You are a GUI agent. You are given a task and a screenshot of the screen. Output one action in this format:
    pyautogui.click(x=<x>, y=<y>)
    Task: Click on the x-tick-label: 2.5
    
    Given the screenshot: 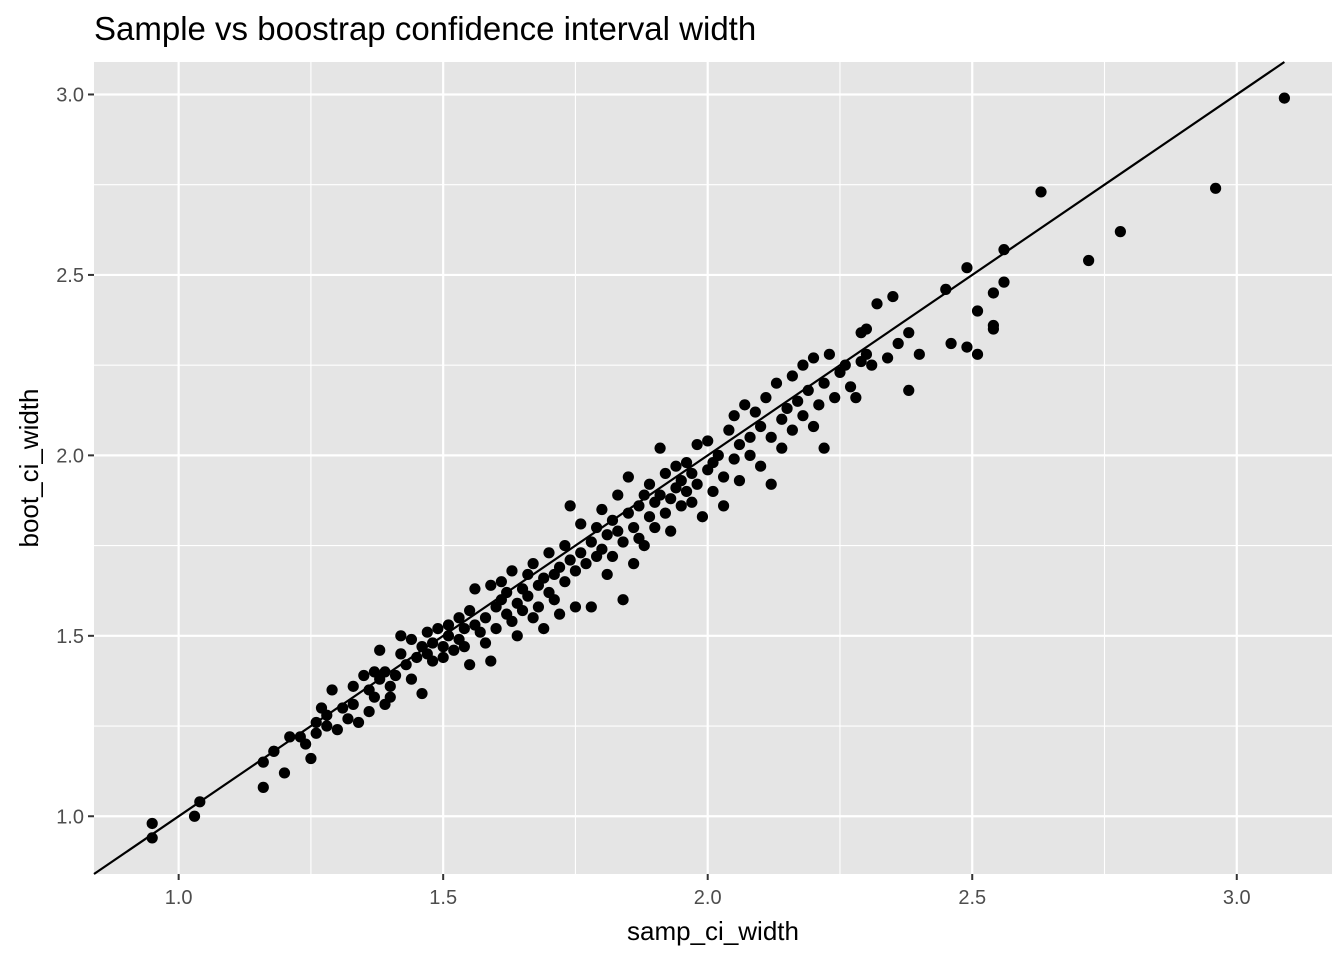 What is the action you would take?
    pyautogui.click(x=972, y=898)
    